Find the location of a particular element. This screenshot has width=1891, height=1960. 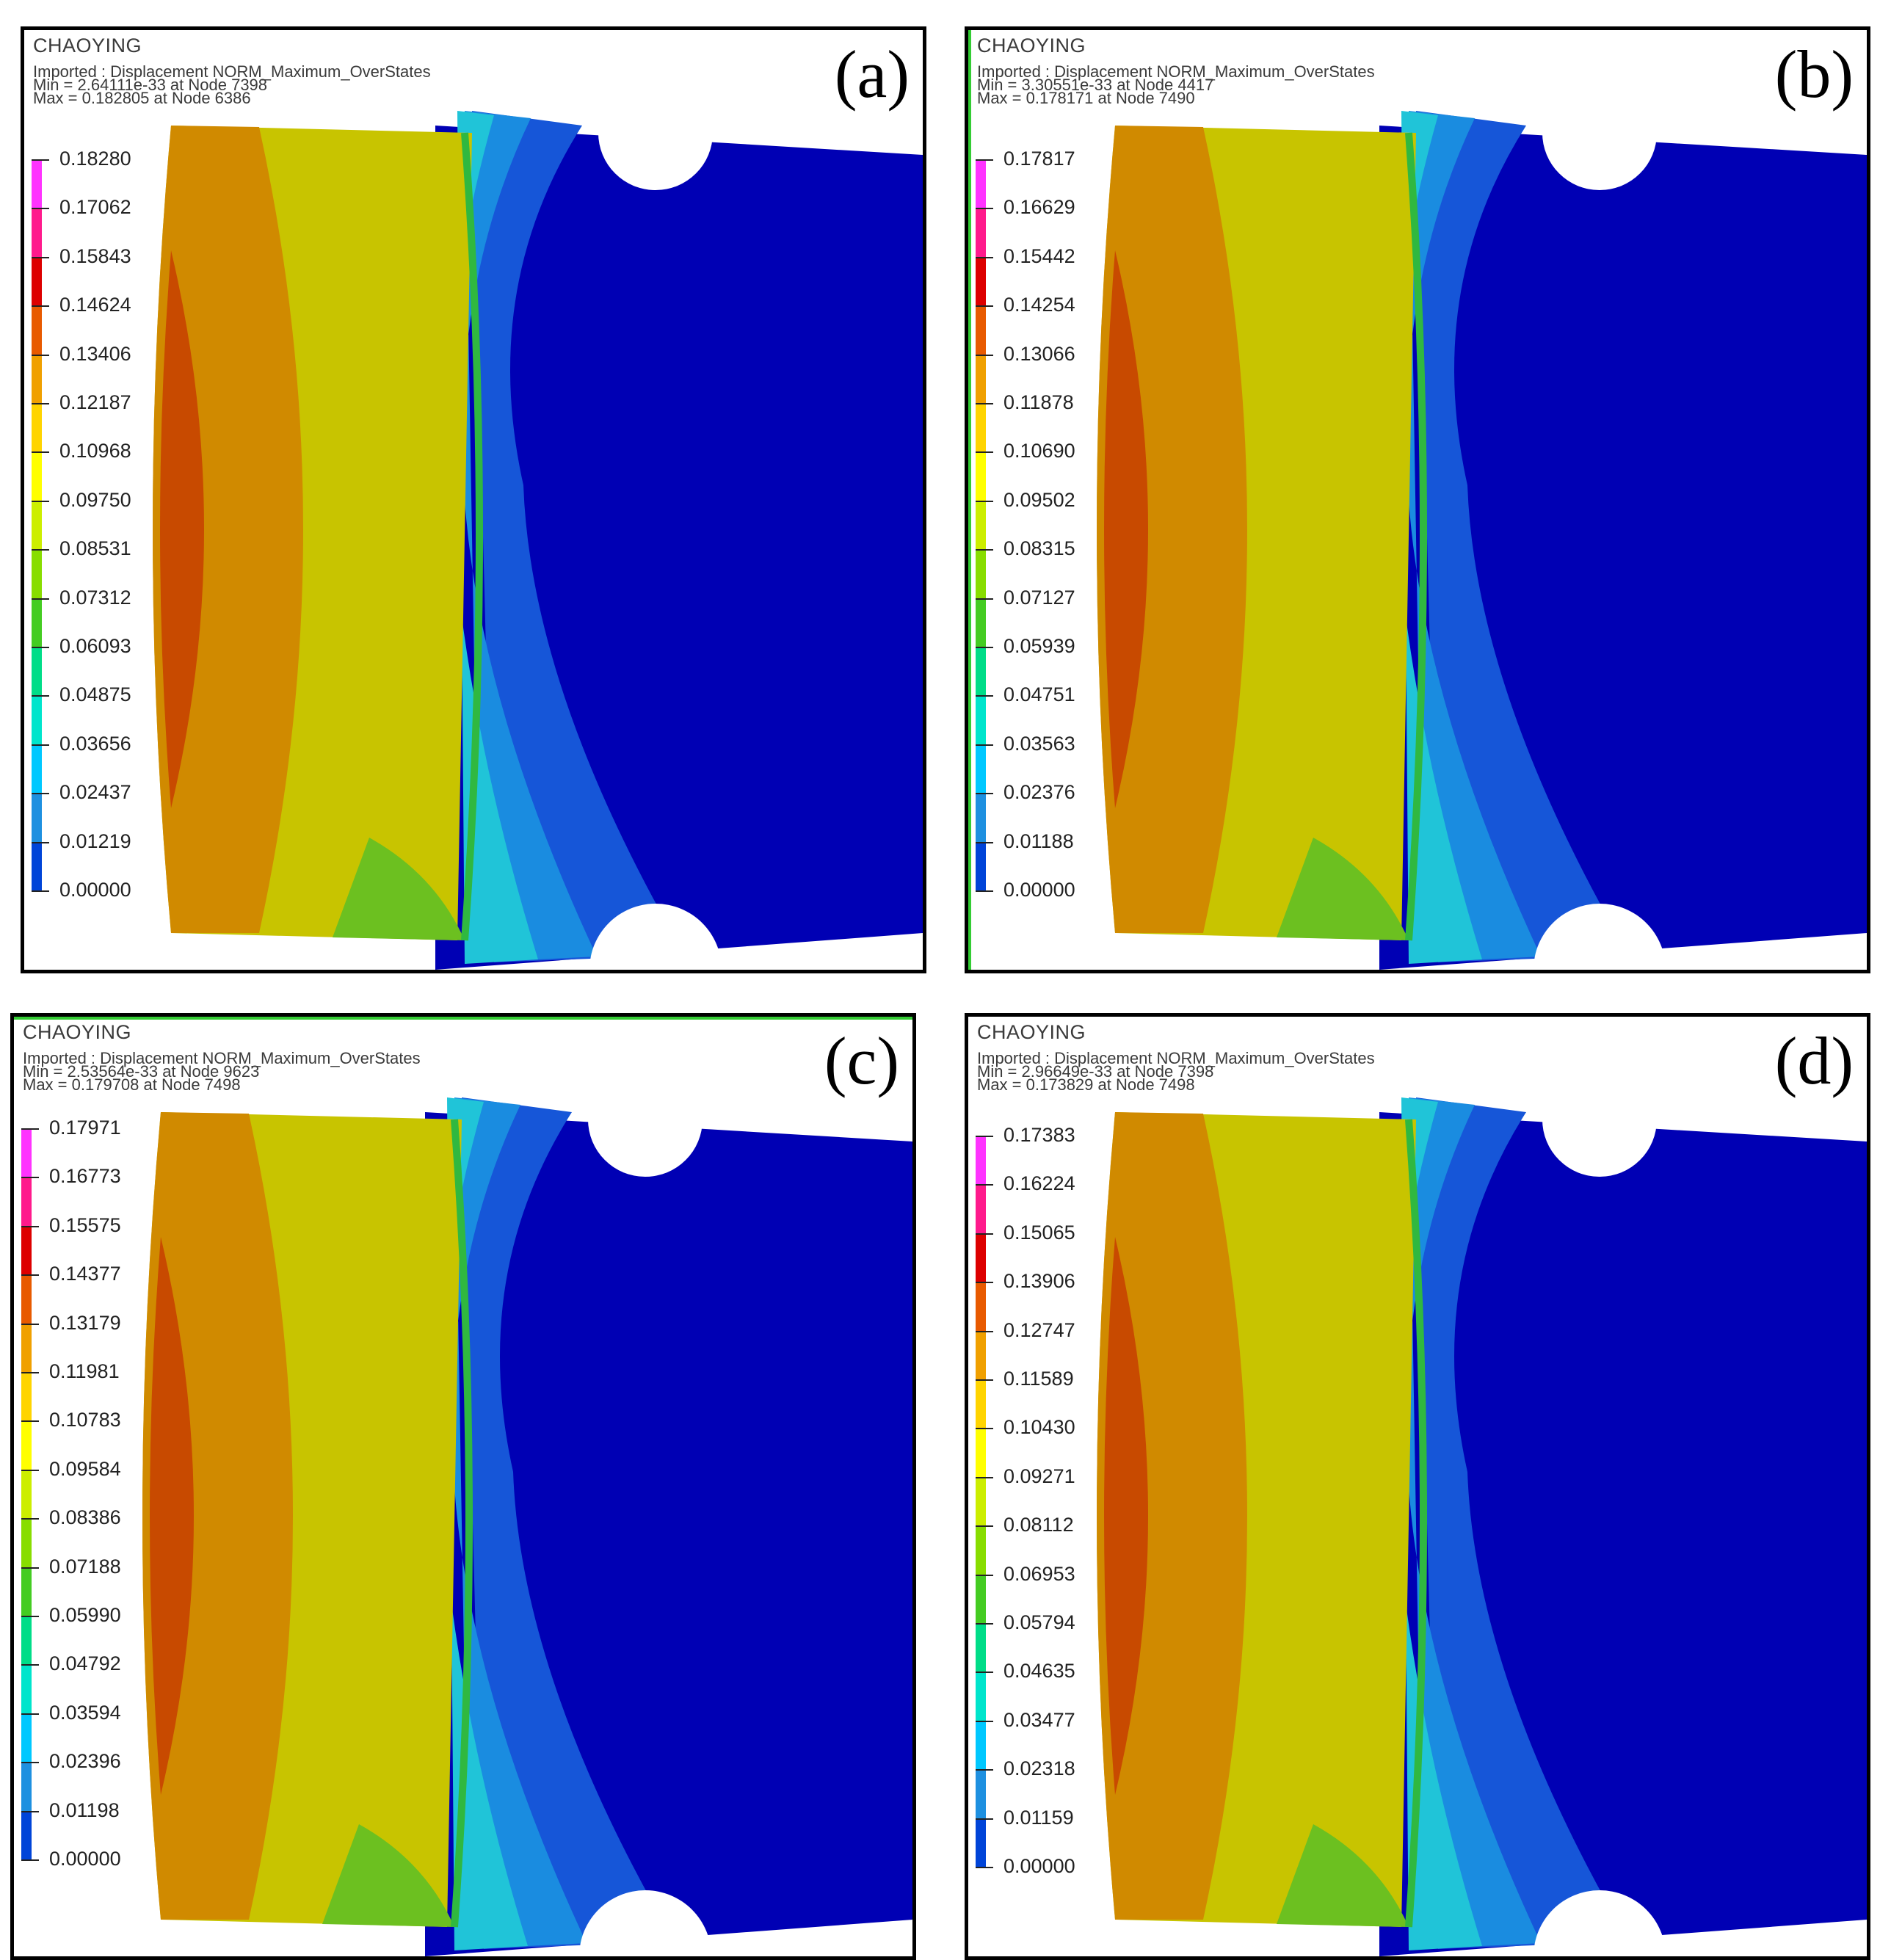

legend-value: 0.16773 is located at coordinates (85, 1176).